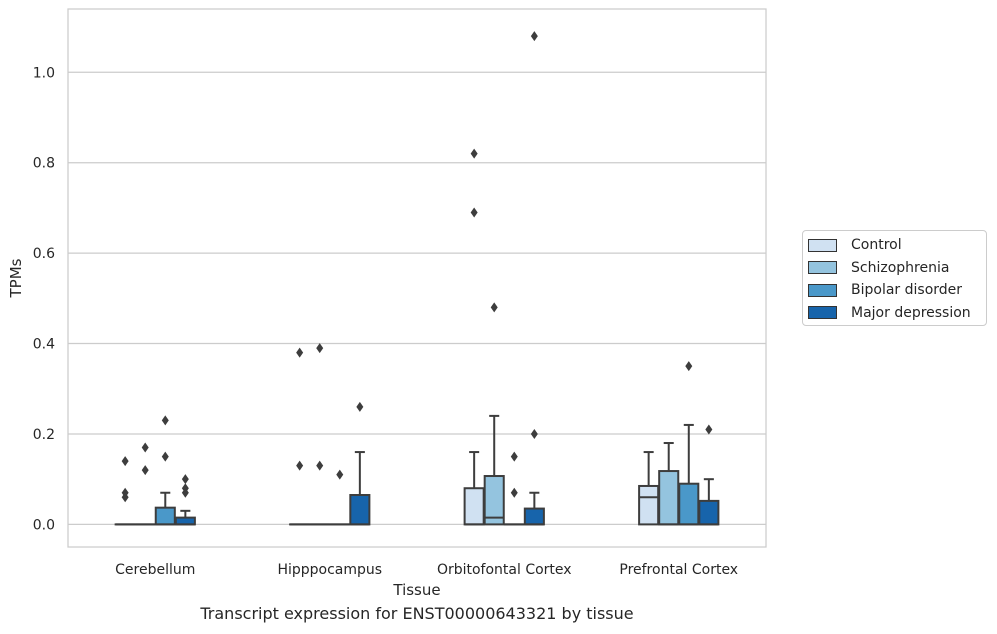 The width and height of the screenshot is (997, 634). Describe the element at coordinates (44, 525) in the screenshot. I see `y-tick-label: 0.0` at that location.